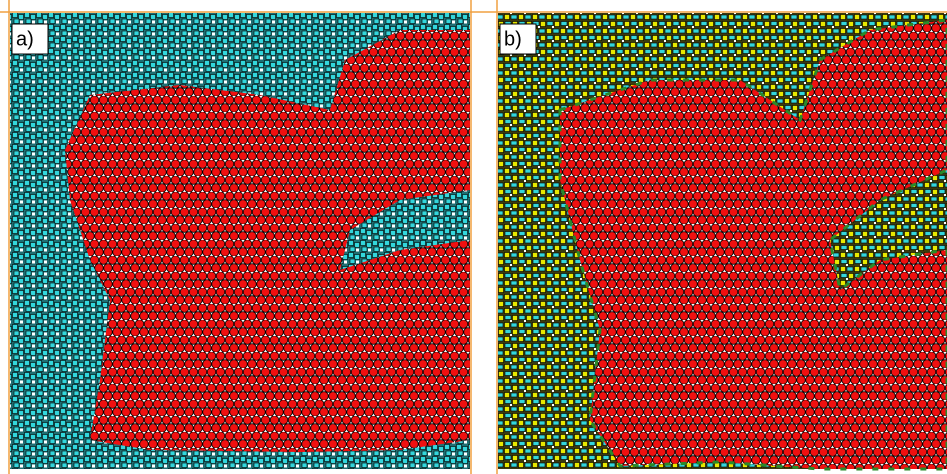 The image size is (947, 474). What do you see at coordinates (25, 39) in the screenshot?
I see `panel-label: a)` at bounding box center [25, 39].